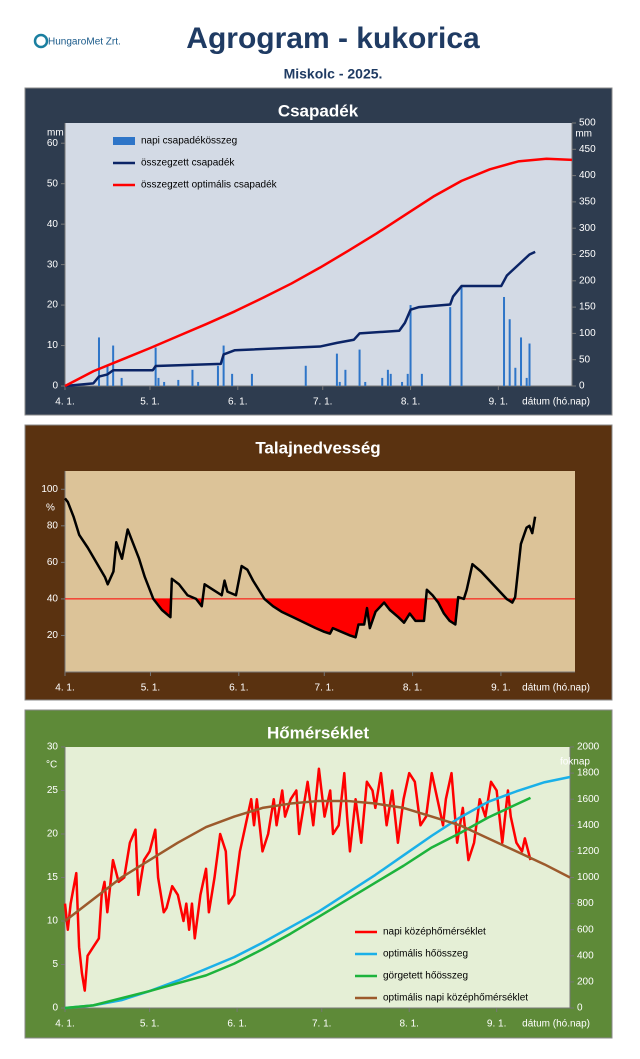 This screenshot has width=640, height=1059. Describe the element at coordinates (585, 359) in the screenshot. I see `y2-tick-label: 50` at that location.